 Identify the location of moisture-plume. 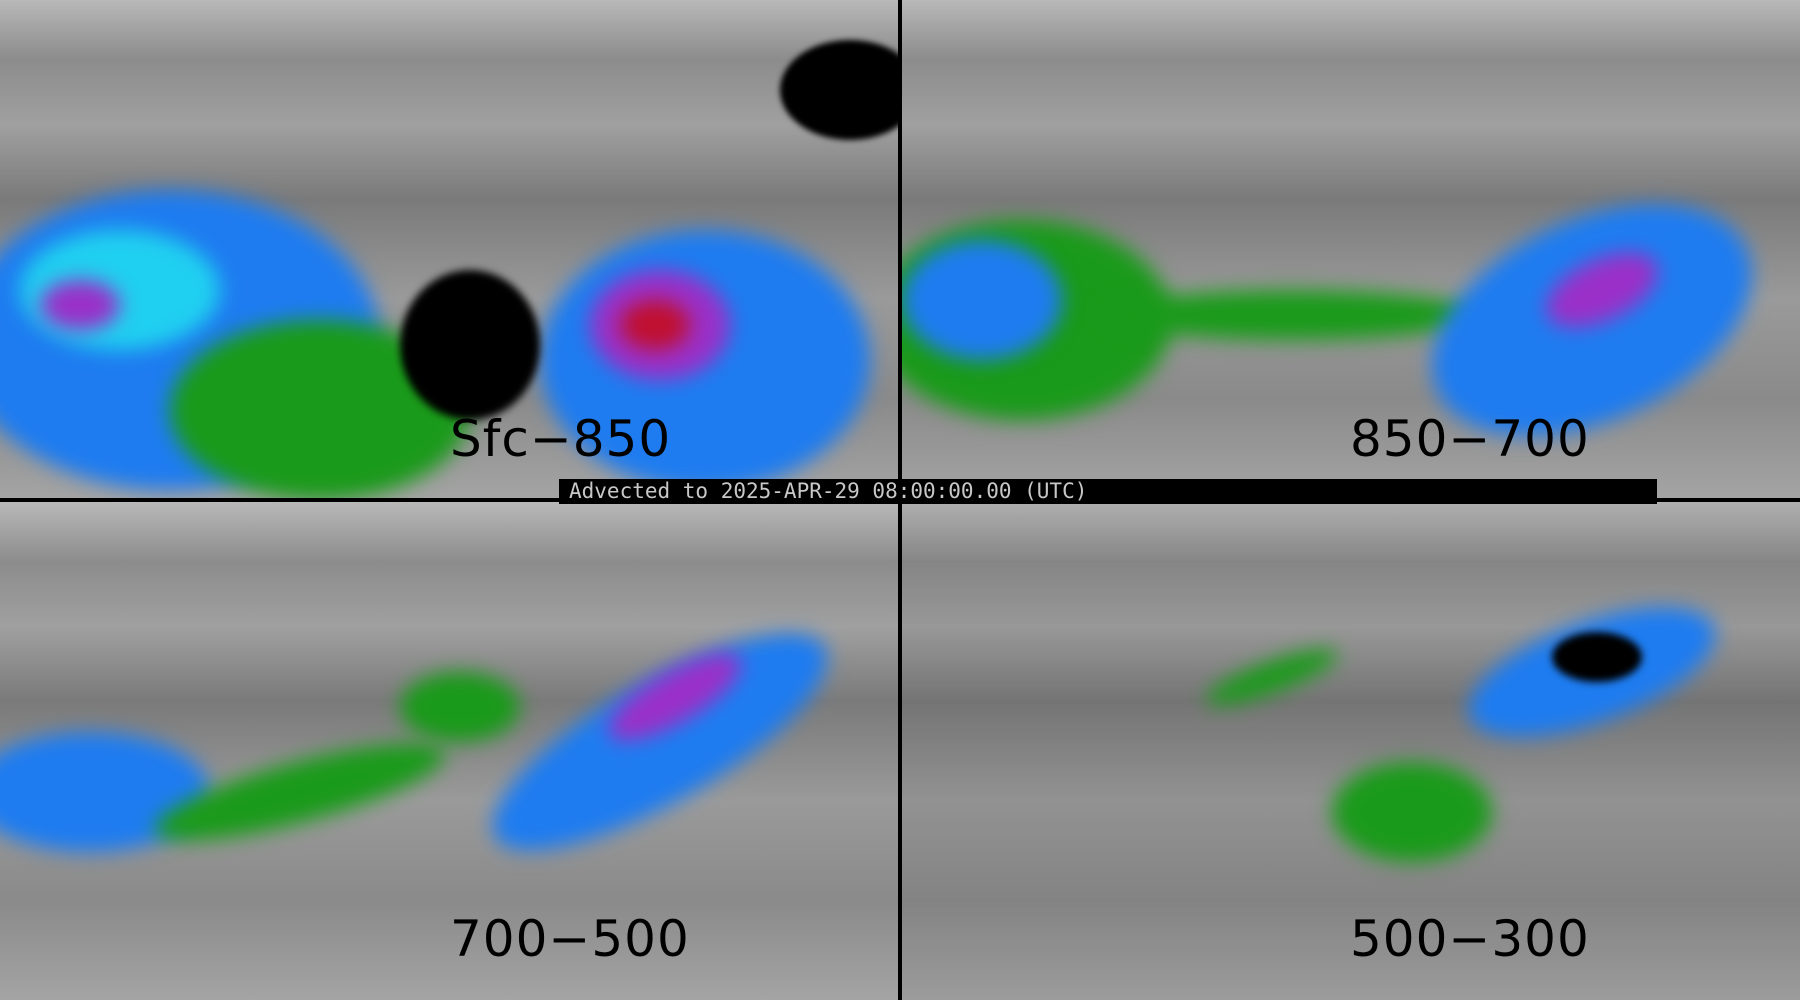
(982, 300).